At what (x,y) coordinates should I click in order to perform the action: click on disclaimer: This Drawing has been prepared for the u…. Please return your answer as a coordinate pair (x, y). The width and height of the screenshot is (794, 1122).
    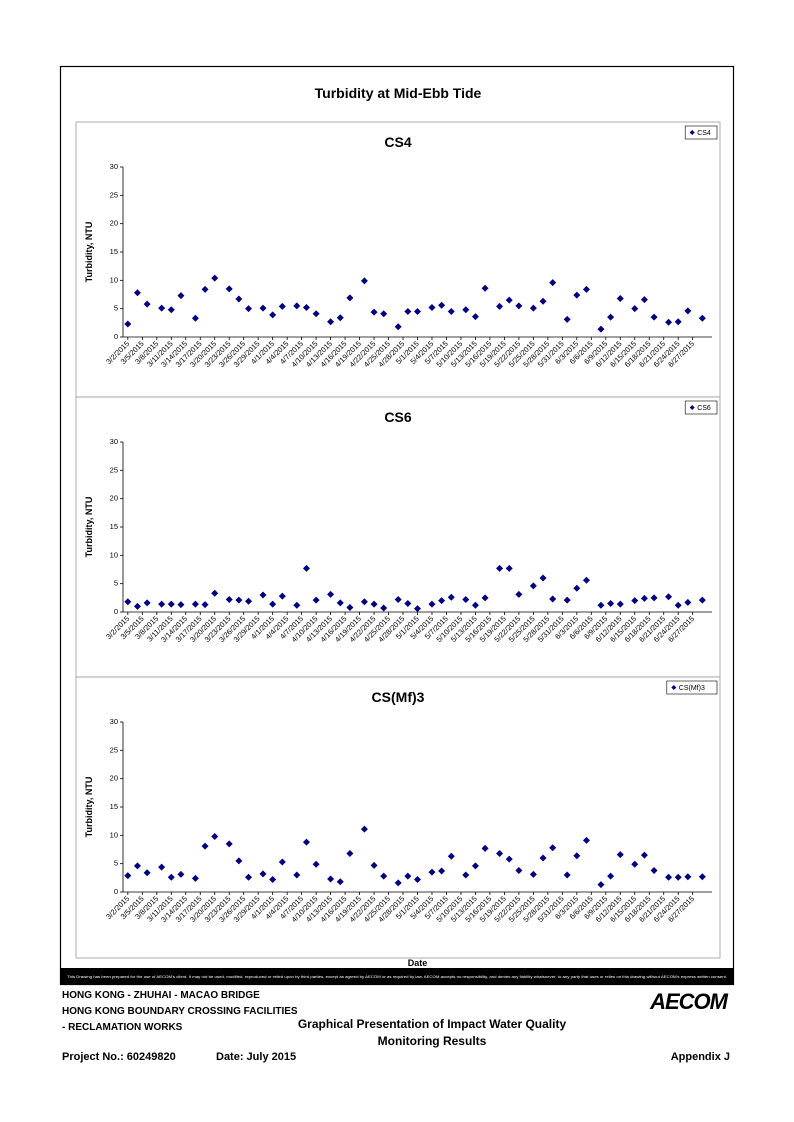
    Looking at the image, I should click on (397, 977).